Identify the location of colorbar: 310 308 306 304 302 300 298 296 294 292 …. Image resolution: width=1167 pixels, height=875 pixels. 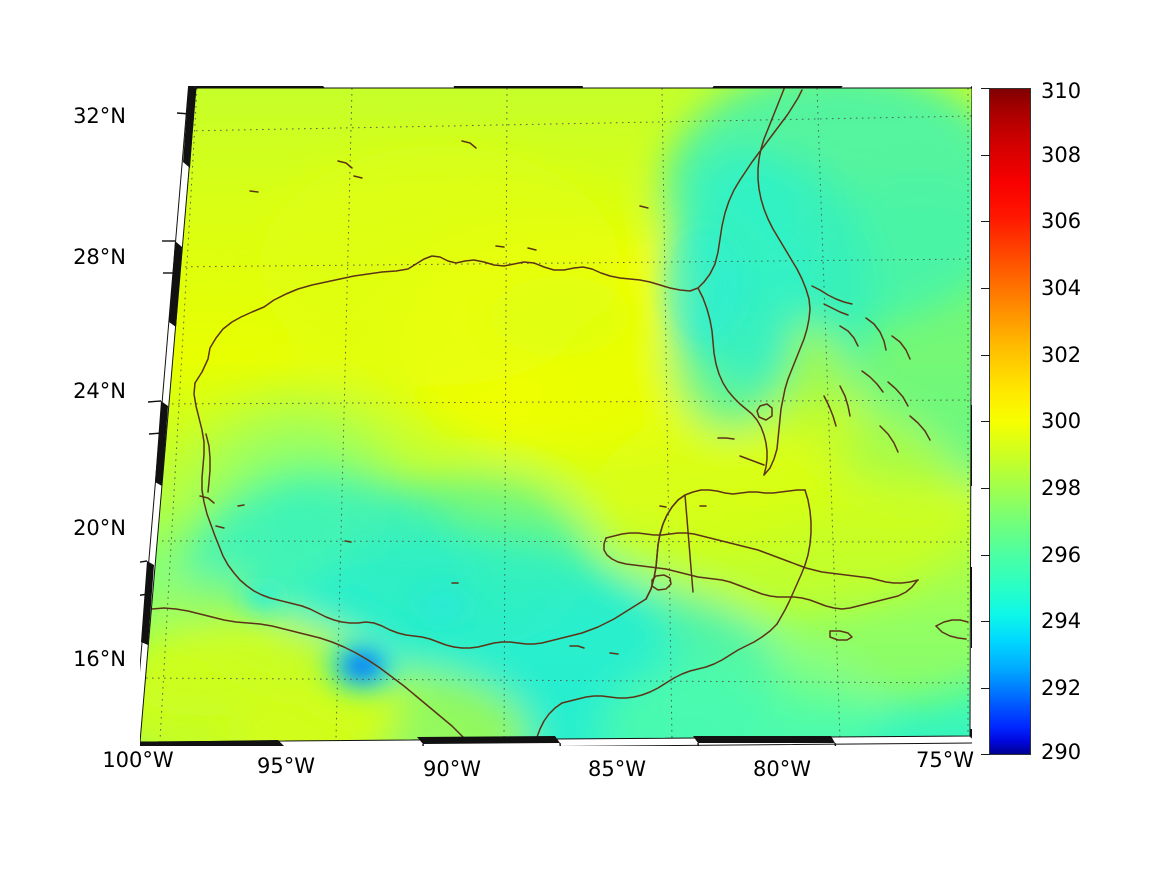
(1031, 421).